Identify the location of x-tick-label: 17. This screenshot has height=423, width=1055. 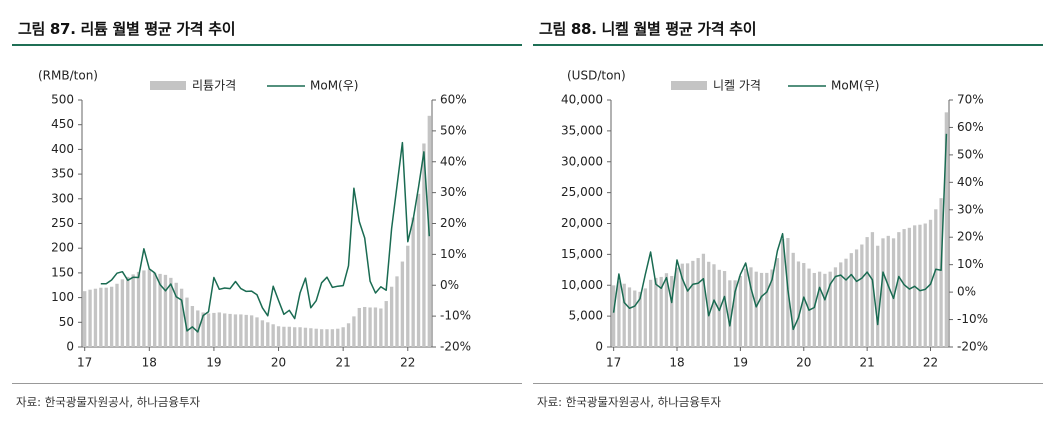
(613, 363).